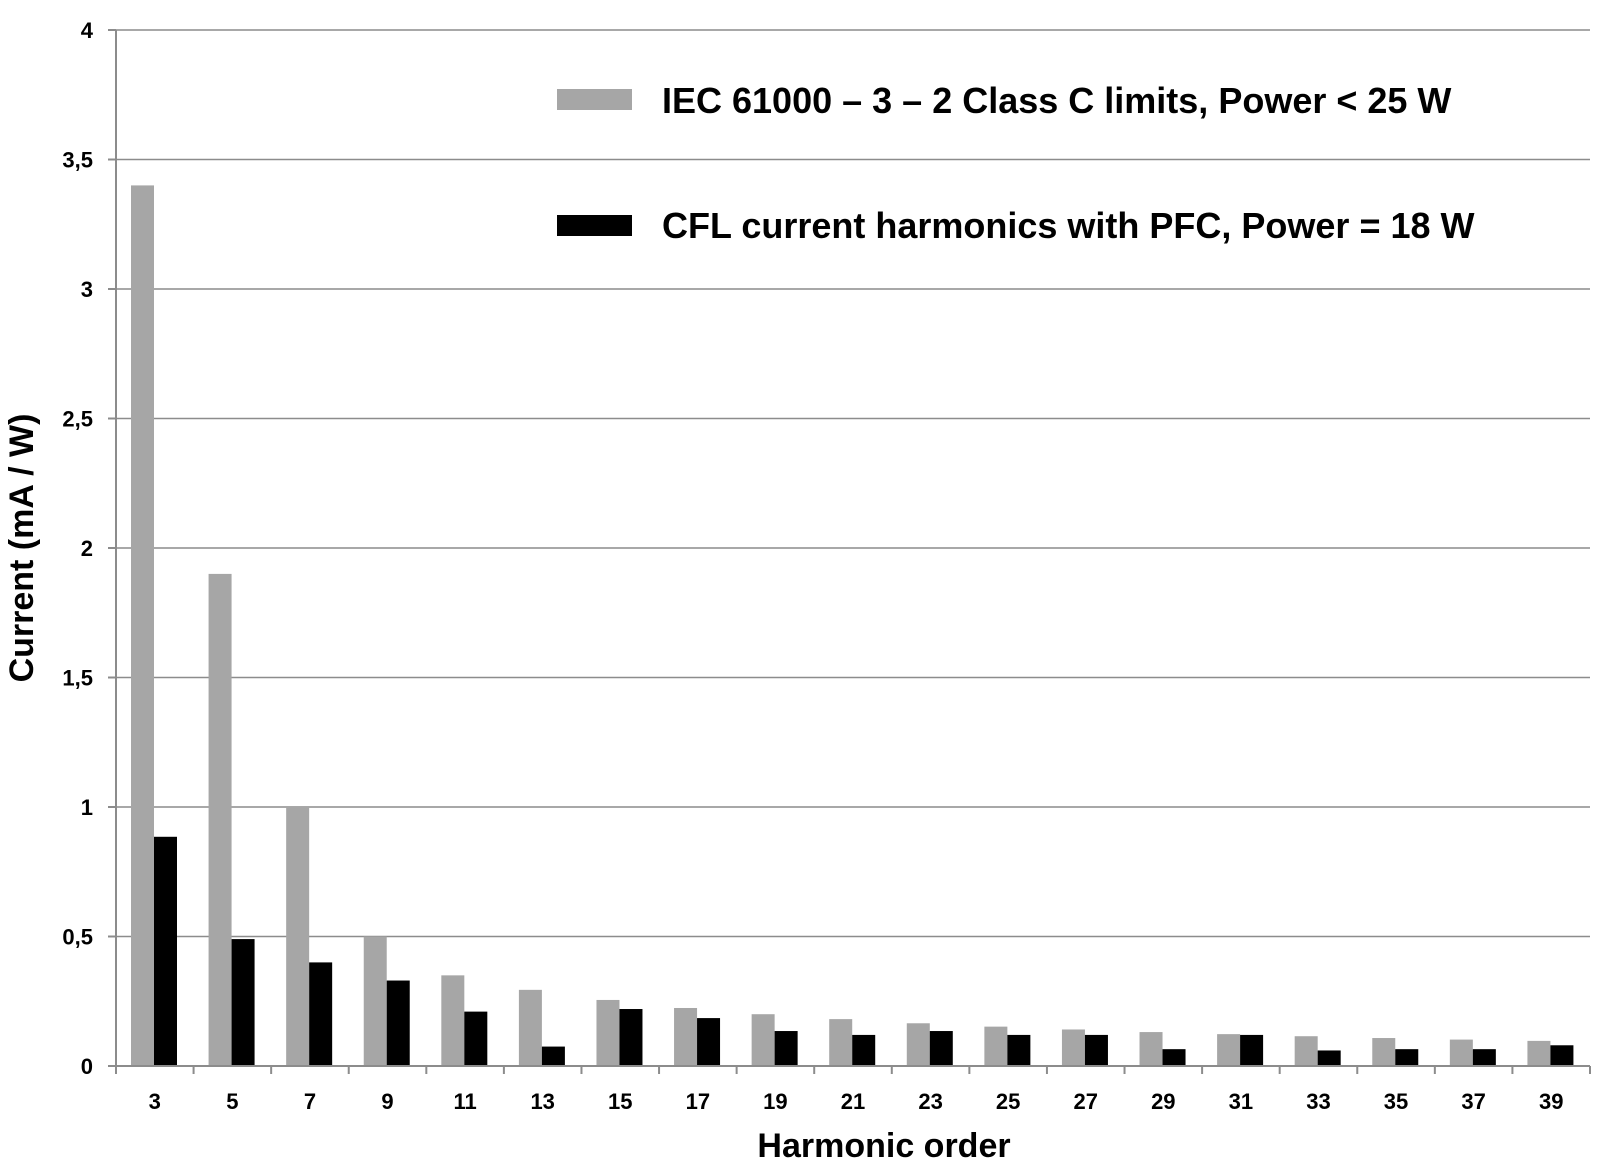 Image resolution: width=1600 pixels, height=1164 pixels. I want to click on x-tick-label: 25, so click(1008, 1101).